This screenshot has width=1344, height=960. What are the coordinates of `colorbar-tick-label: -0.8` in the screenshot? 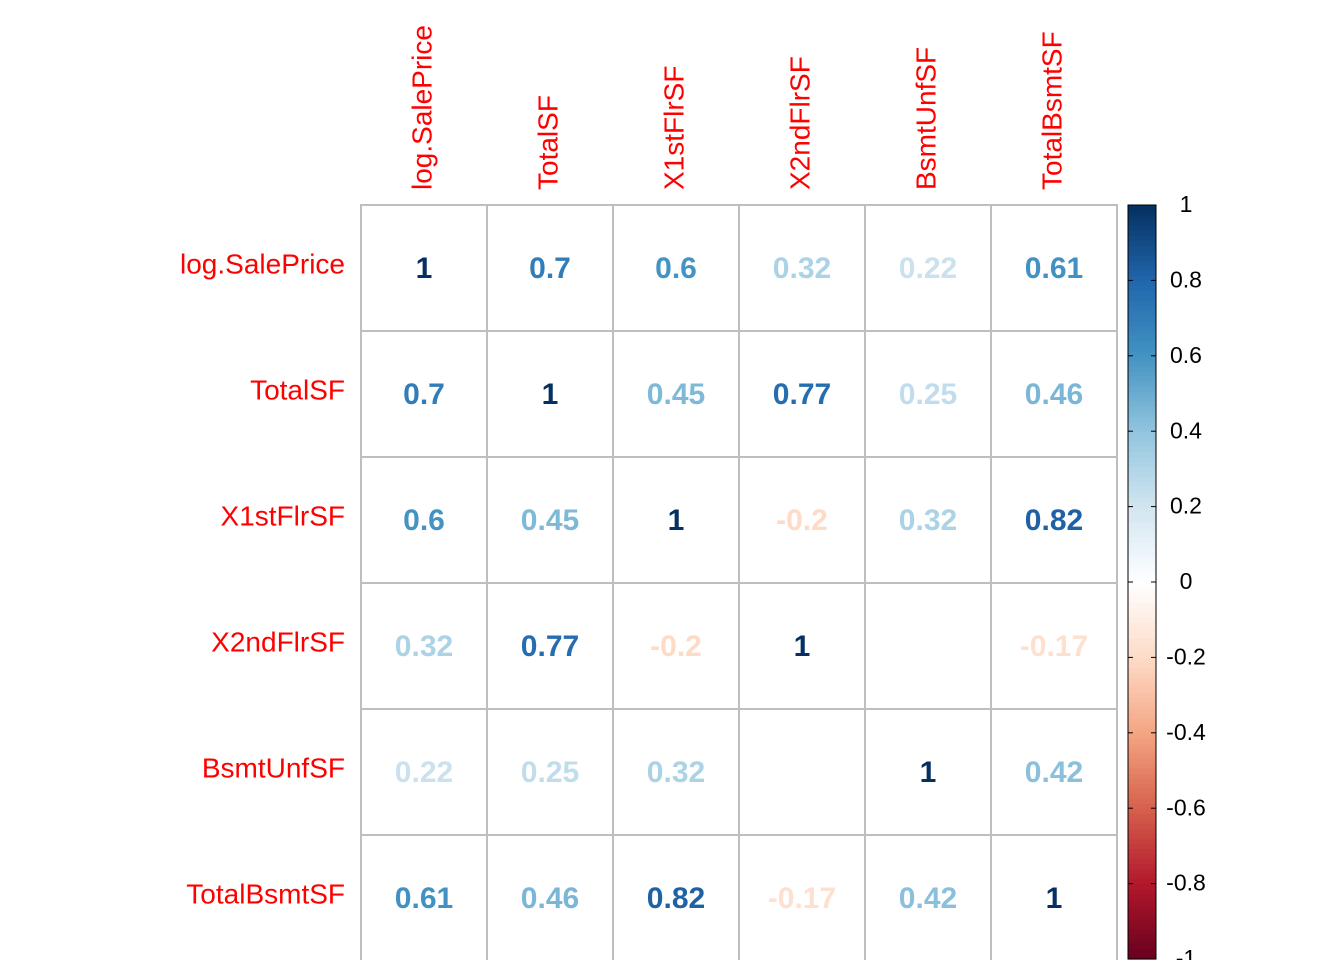 It's located at (1186, 883).